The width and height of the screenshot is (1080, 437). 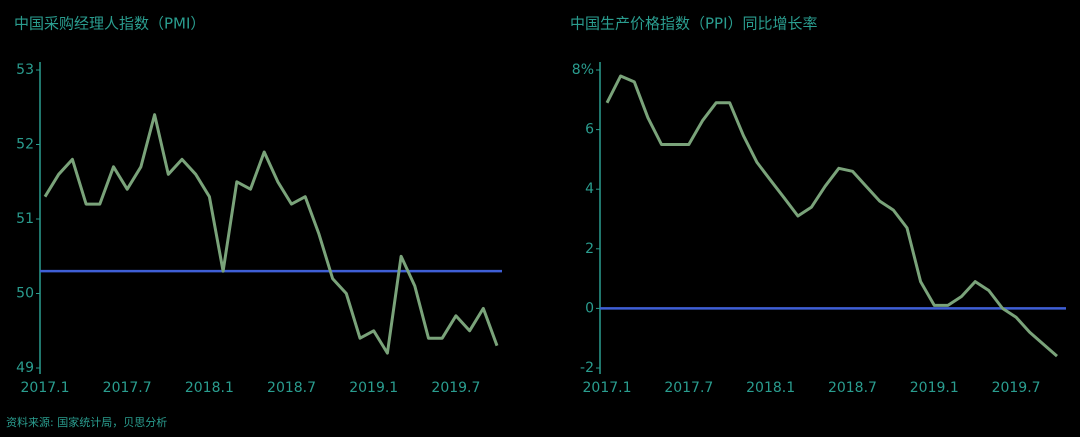 What do you see at coordinates (589, 249) in the screenshot?
I see `y-tick-label: 2` at bounding box center [589, 249].